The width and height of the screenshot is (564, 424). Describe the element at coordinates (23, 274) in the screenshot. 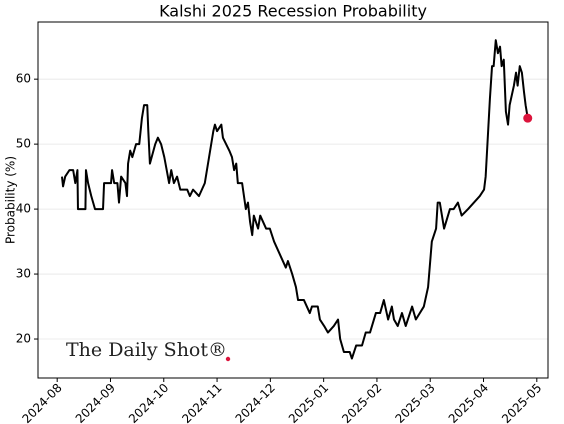

I see `y-tick-label: 30` at that location.